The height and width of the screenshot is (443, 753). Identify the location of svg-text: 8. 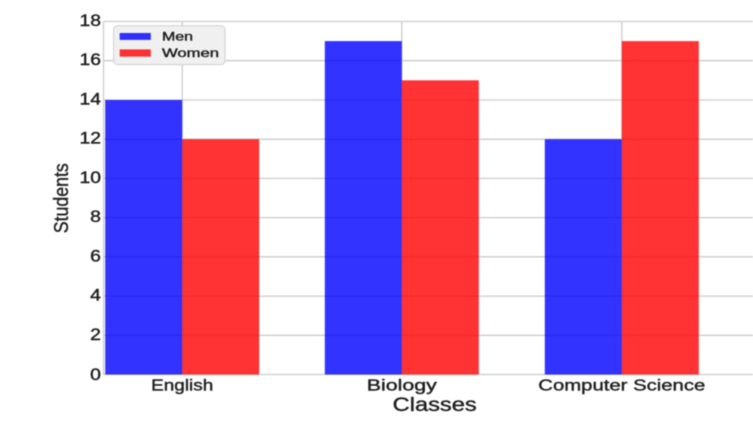
(95, 217).